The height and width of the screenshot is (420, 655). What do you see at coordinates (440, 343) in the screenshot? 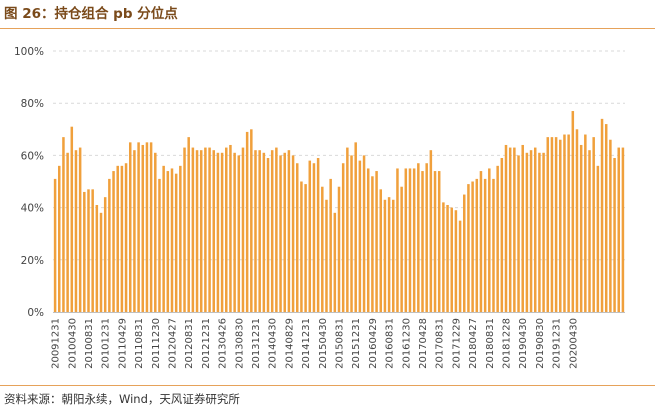
I see `x-tick-label: 20170831` at bounding box center [440, 343].